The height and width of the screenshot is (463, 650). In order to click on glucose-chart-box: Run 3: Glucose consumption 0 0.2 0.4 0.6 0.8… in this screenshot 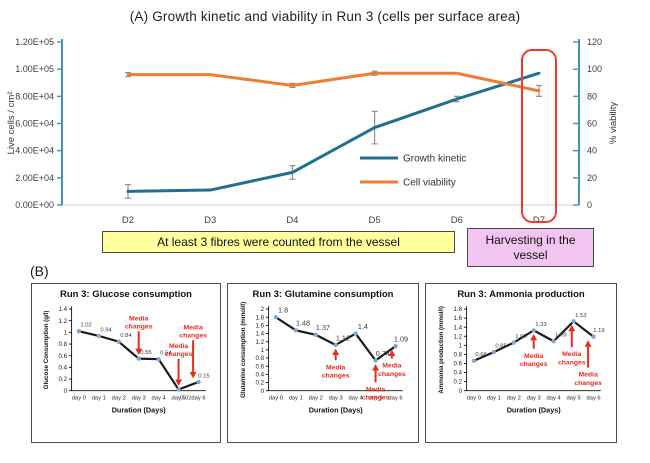, I will do `click(126, 363)`.